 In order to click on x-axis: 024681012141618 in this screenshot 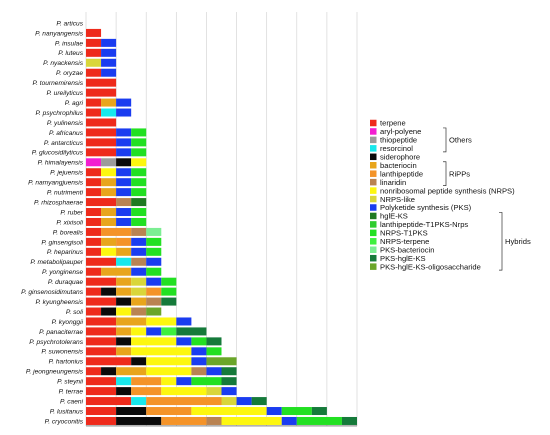, I will do `click(222, 428)`.